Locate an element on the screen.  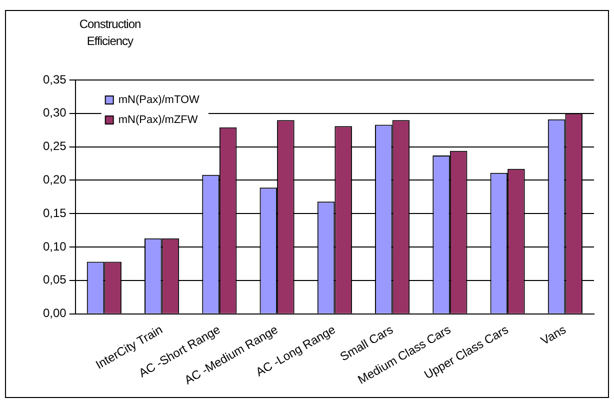
y-tick-label: 0,30 is located at coordinates (54, 113).